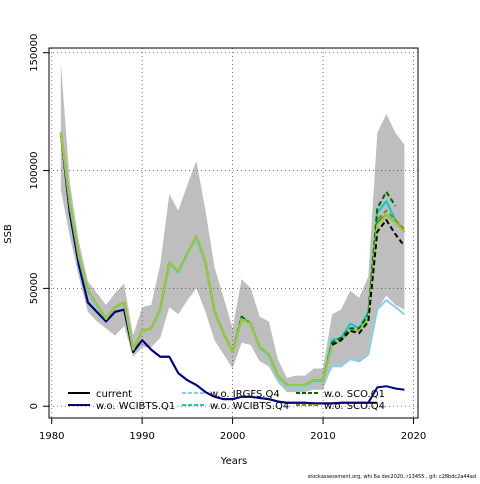 The width and height of the screenshot is (480, 484). I want to click on legend-label: current, so click(114, 394).